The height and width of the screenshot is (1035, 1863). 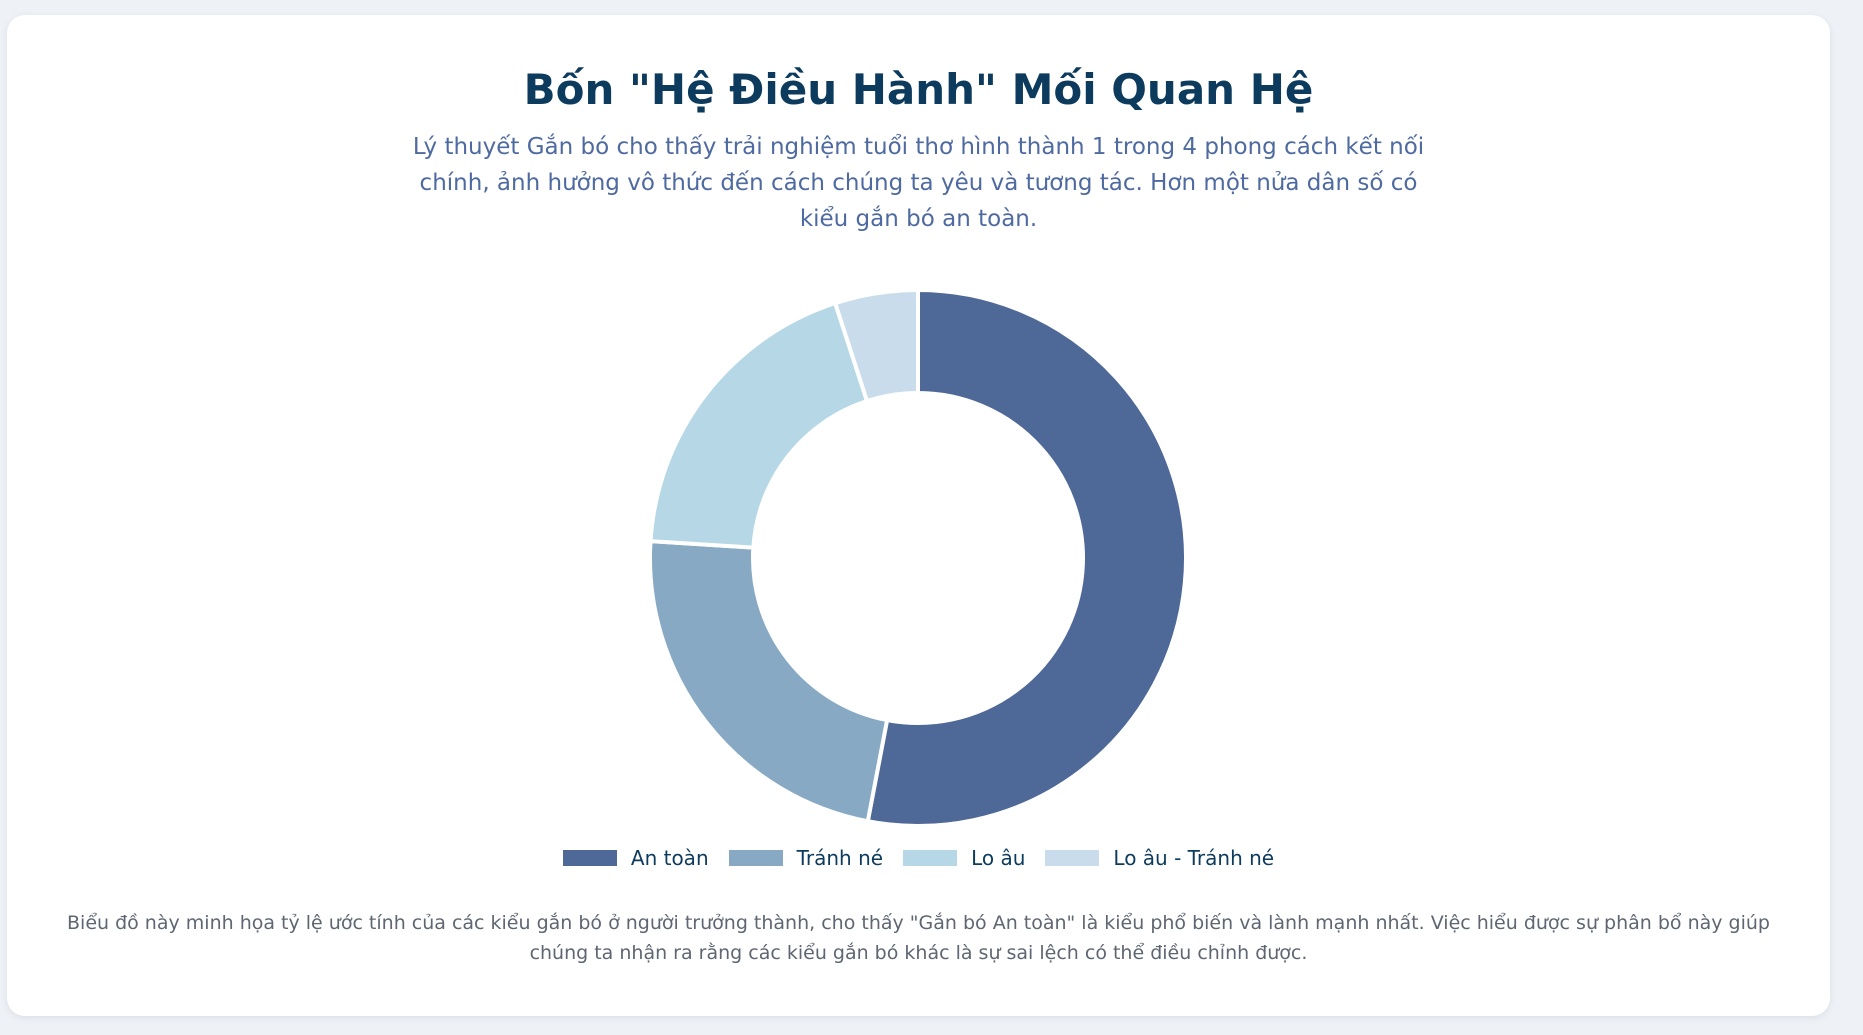 What do you see at coordinates (998, 858) in the screenshot?
I see `legend-label: Lo âu` at bounding box center [998, 858].